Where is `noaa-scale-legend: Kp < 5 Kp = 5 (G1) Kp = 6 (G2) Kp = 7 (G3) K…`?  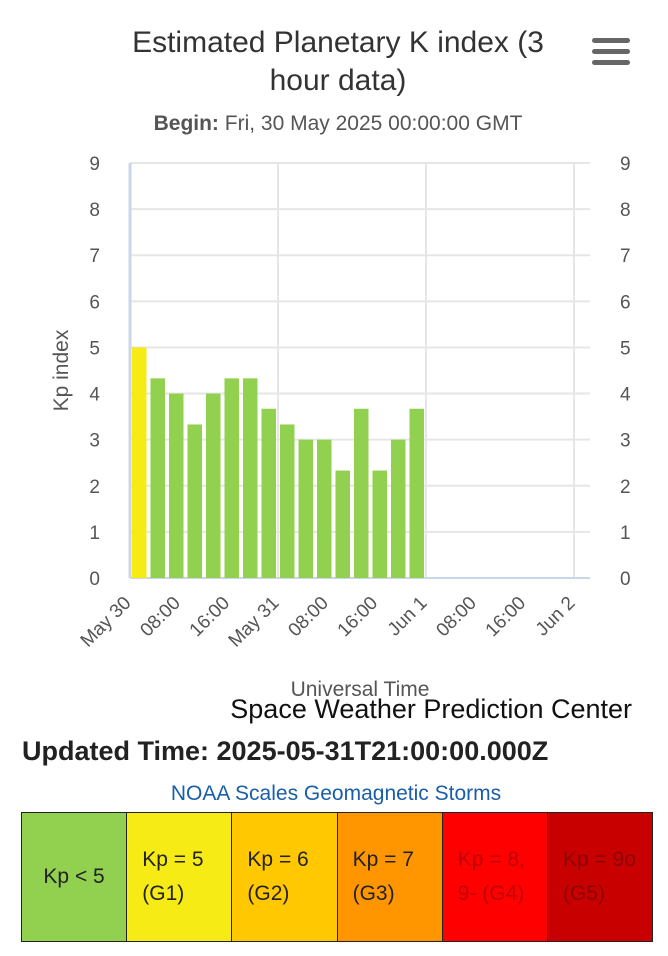 noaa-scale-legend: Kp < 5 Kp = 5 (G1) Kp = 6 (G2) Kp = 7 (G3) K… is located at coordinates (337, 877).